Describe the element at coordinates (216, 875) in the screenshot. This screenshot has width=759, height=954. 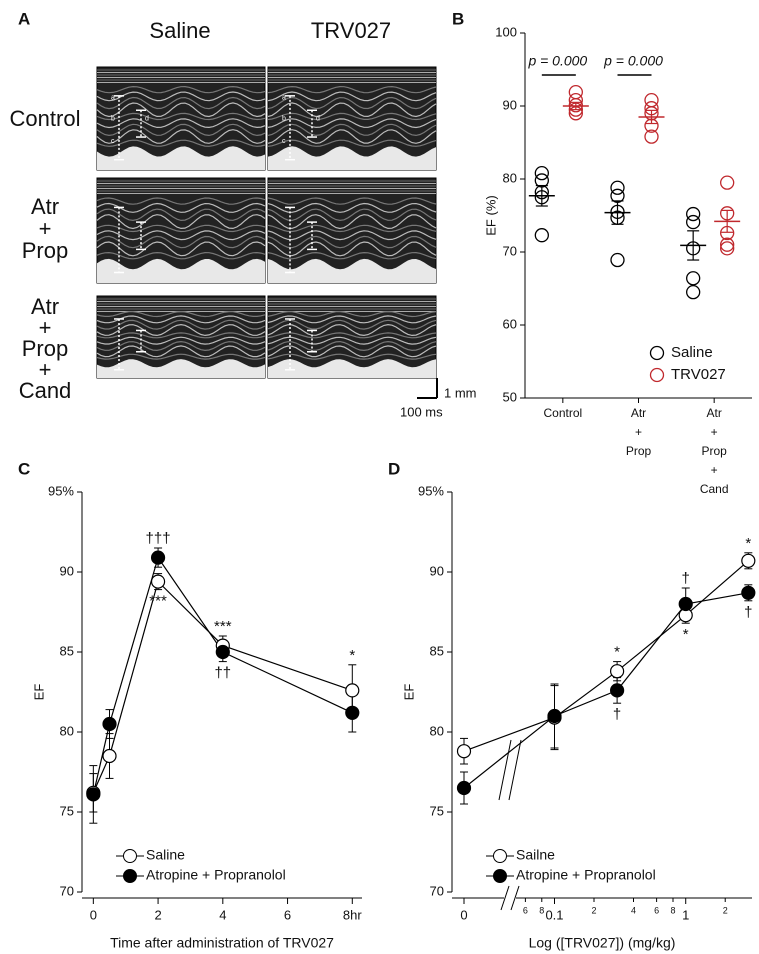
I see `legend-label: Atropine + Propranolol` at that location.